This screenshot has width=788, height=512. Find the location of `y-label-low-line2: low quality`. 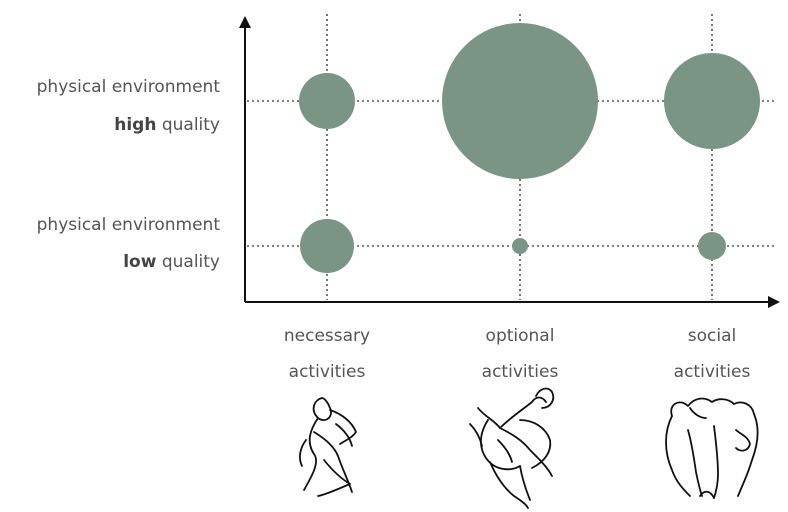

y-label-low-line2: low quality is located at coordinates (171, 262).